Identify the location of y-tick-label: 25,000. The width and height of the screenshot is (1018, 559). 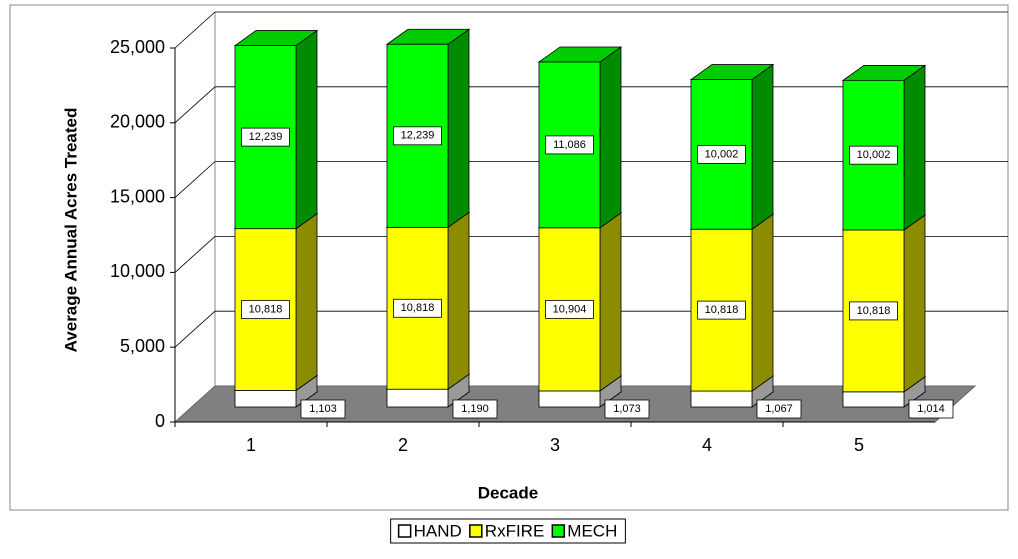
(137, 47).